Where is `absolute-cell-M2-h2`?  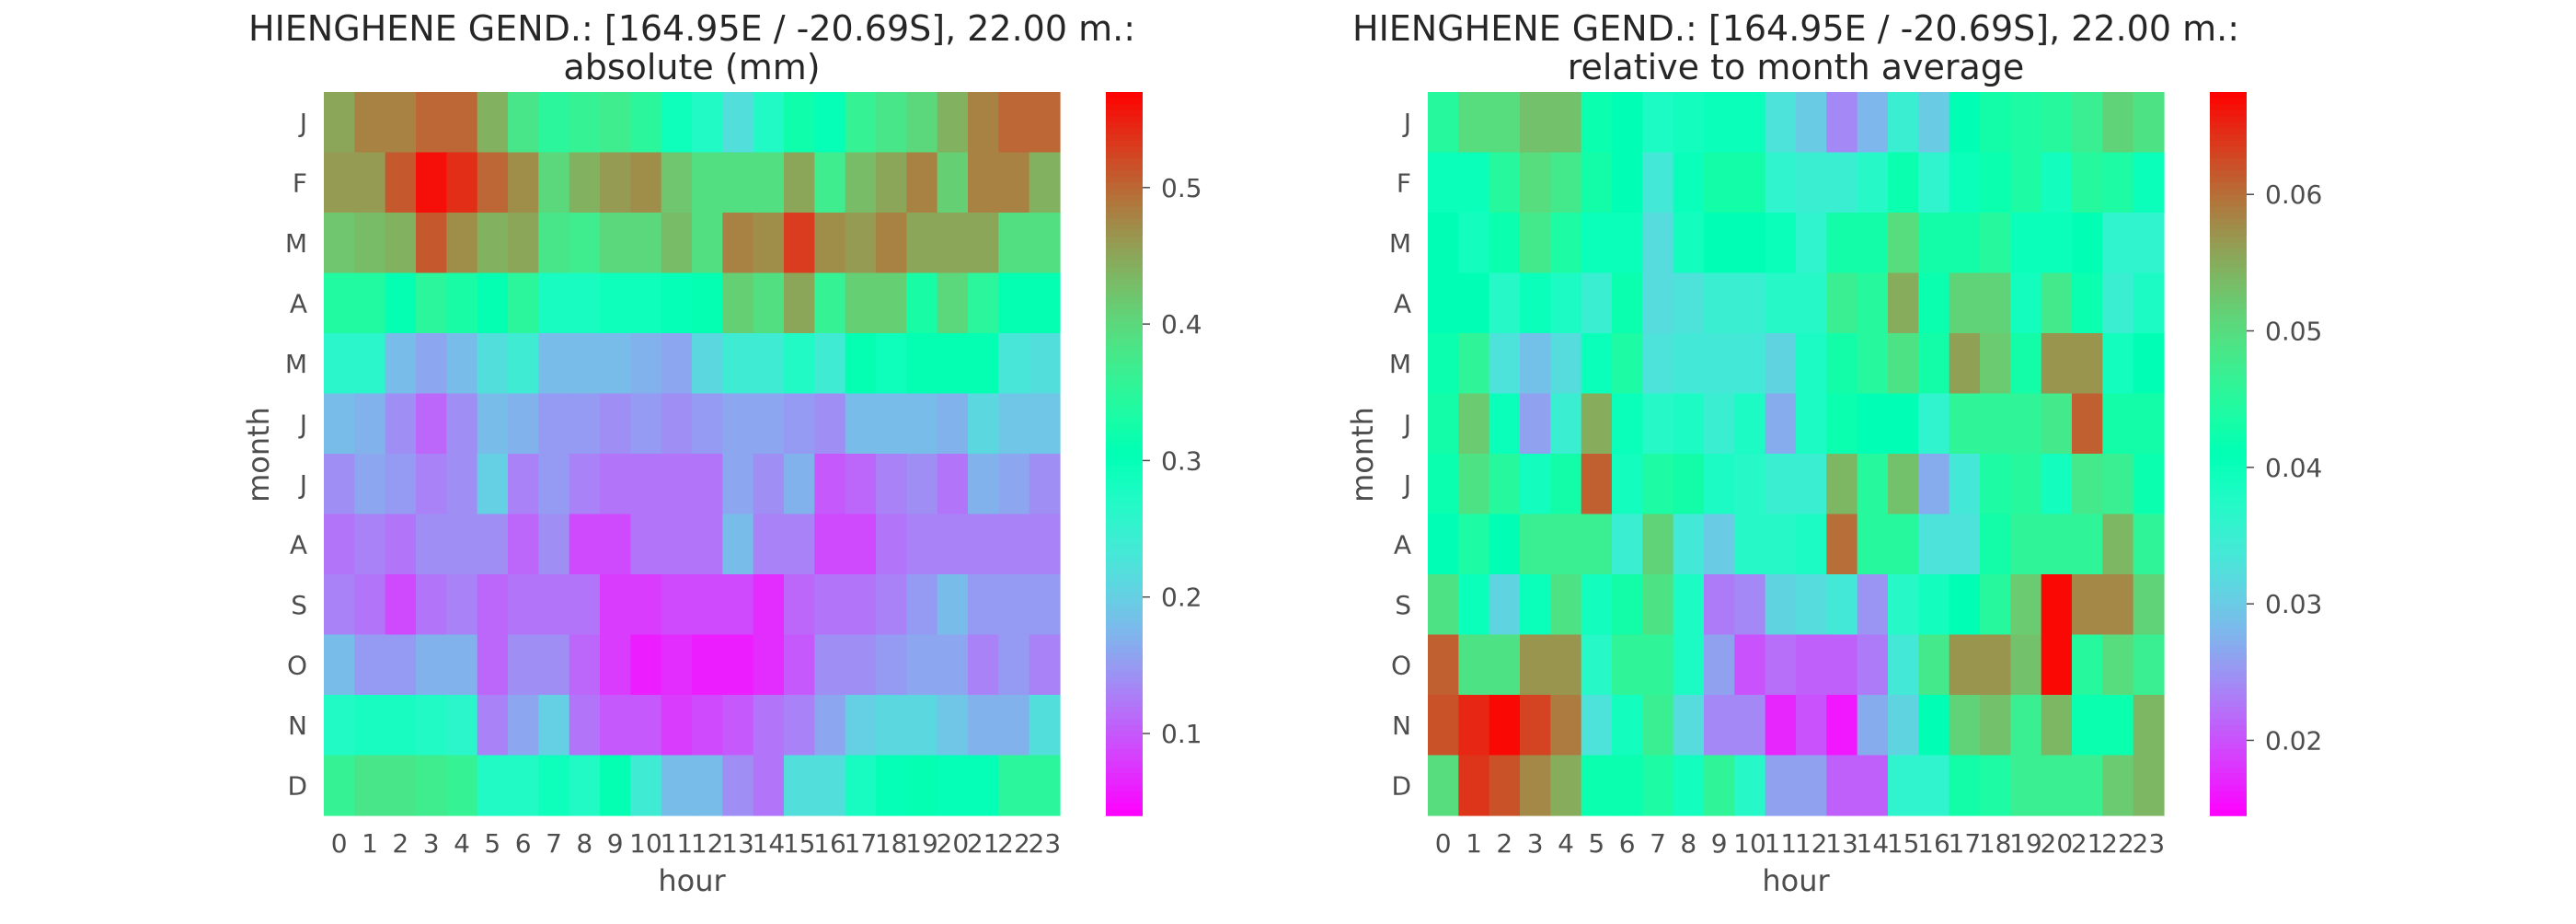
absolute-cell-M2-h2 is located at coordinates (401, 243).